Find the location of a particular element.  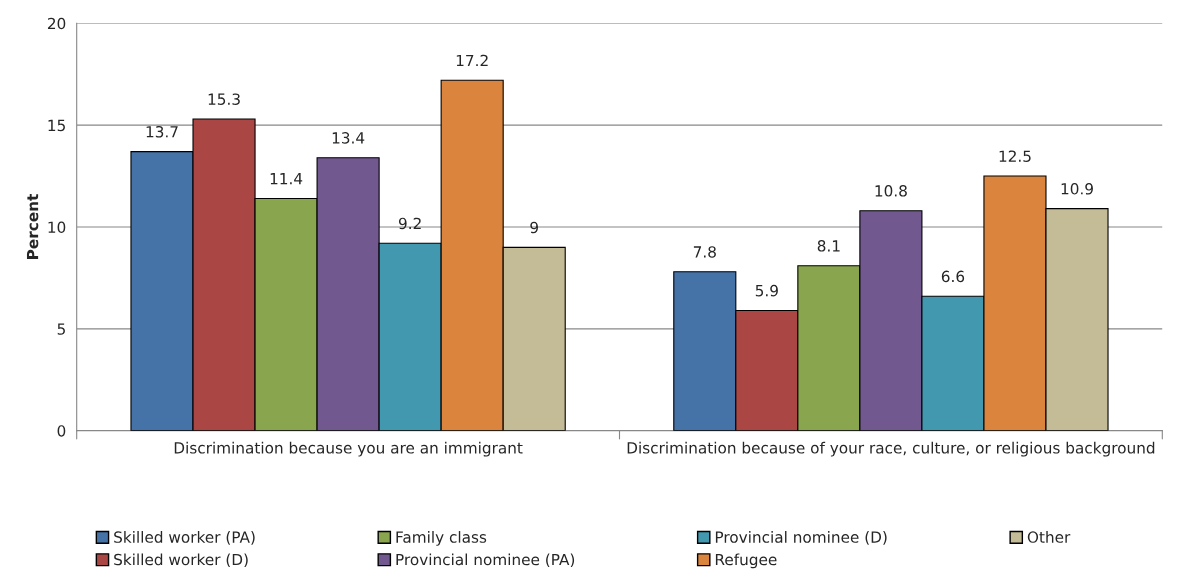

legend-label: Provincial nominee (PA) is located at coordinates (485, 560).